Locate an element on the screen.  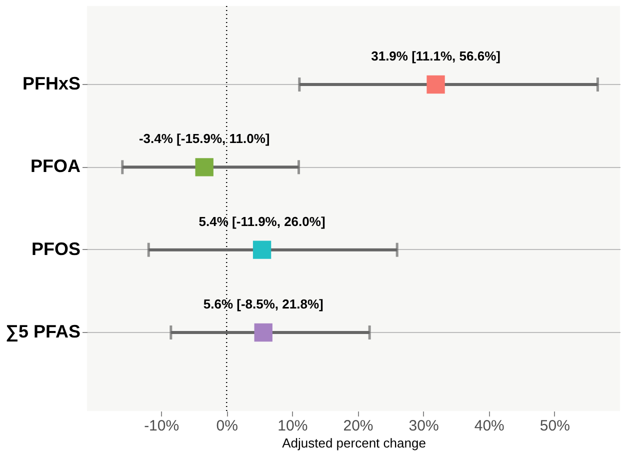
data-label: 5.6% [-8.5%, 21.8%] is located at coordinates (263, 304).